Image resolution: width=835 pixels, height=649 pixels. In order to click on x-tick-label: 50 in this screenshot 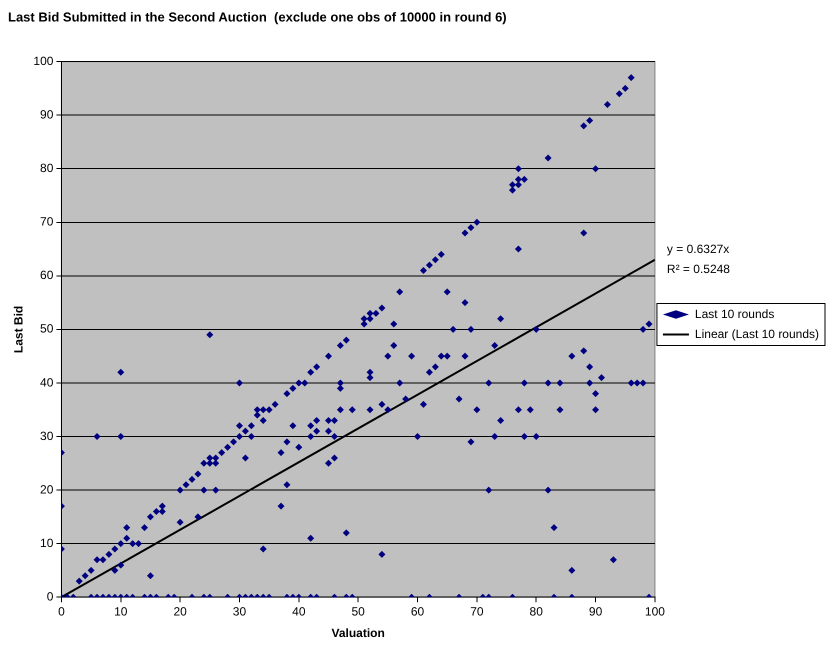, I will do `click(358, 611)`.